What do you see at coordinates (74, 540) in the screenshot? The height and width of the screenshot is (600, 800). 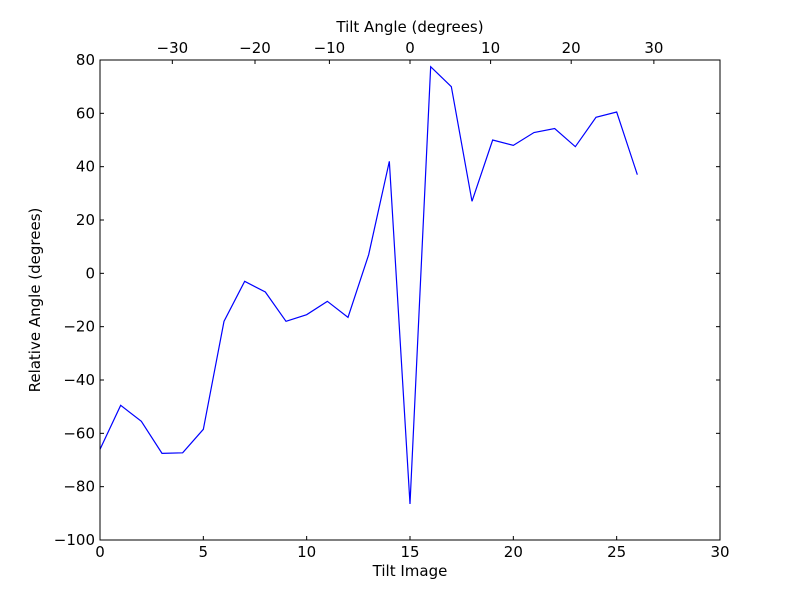 I see `y-tick-label: −100` at bounding box center [74, 540].